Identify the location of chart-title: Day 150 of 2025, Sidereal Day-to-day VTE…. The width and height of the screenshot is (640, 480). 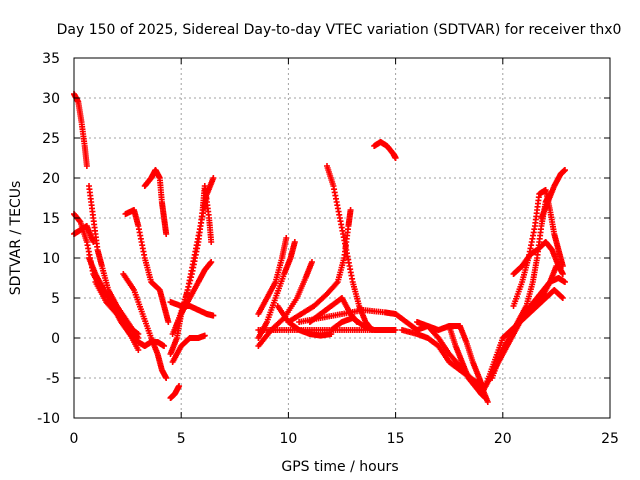
(339, 30).